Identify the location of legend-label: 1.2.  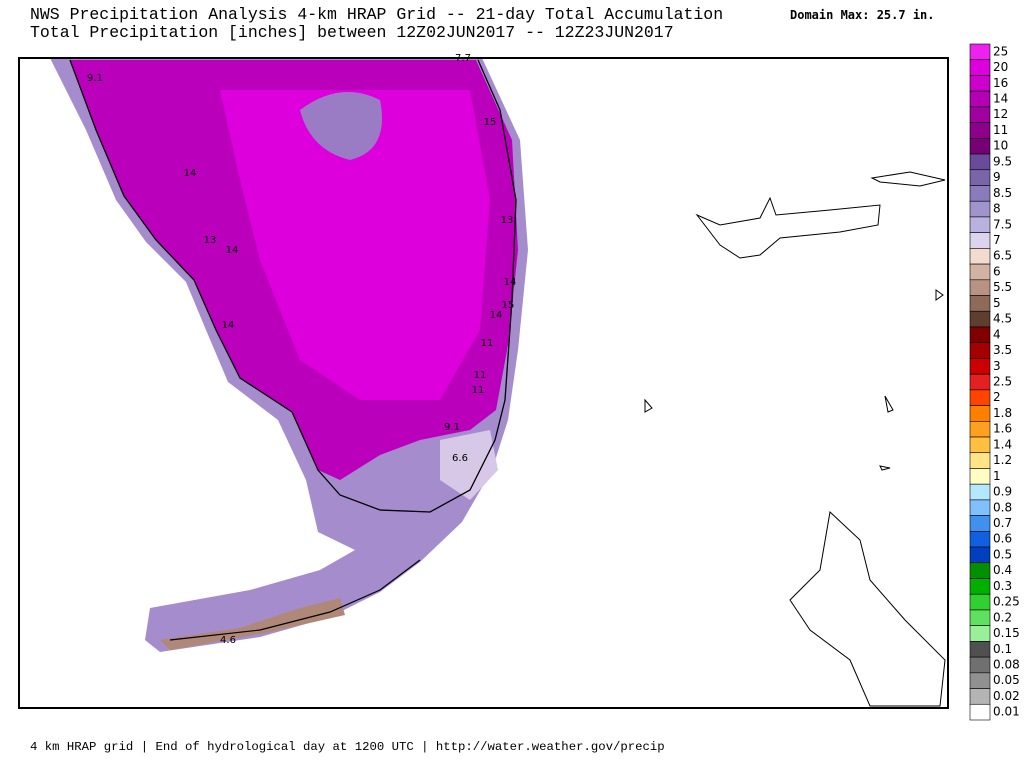
(1002, 460).